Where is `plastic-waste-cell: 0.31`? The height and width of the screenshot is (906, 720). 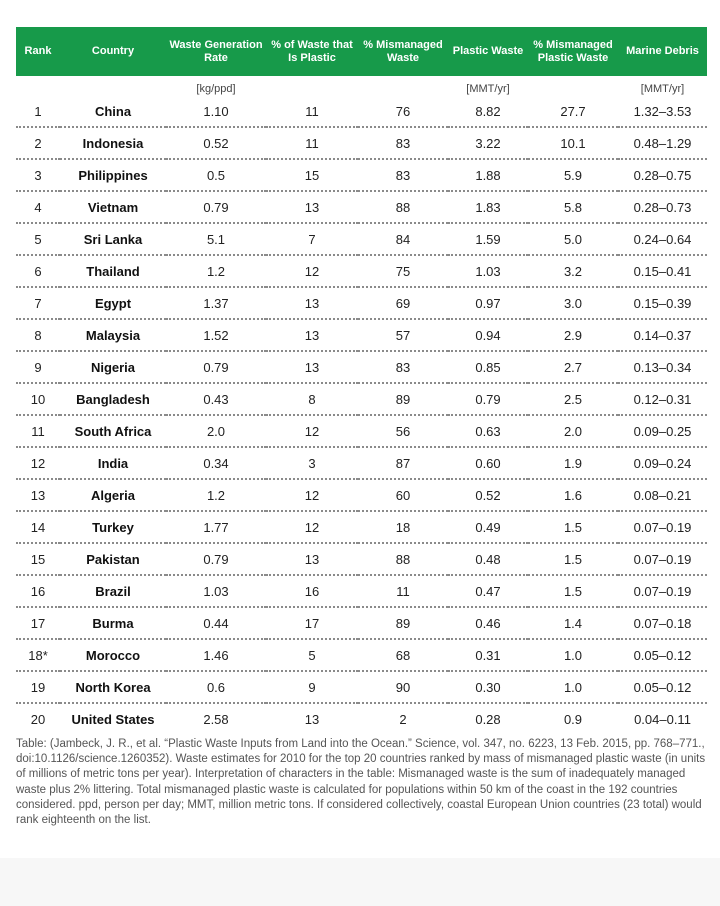
plastic-waste-cell: 0.31 is located at coordinates (488, 655).